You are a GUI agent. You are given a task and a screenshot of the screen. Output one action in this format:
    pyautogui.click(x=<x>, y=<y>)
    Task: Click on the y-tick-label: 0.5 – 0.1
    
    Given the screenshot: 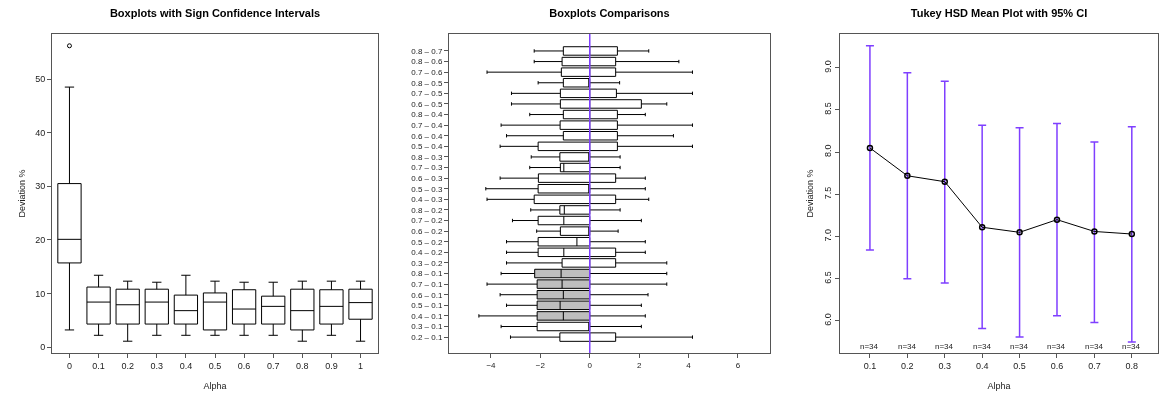 What is the action you would take?
    pyautogui.click(x=427, y=306)
    